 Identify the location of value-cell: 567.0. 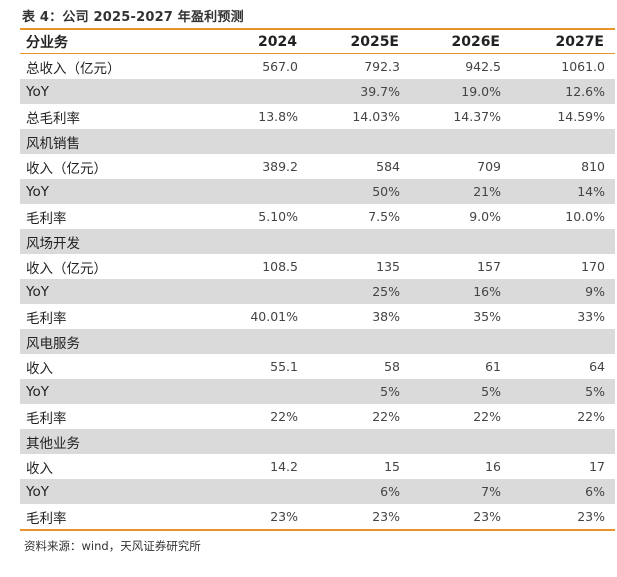
(280, 66).